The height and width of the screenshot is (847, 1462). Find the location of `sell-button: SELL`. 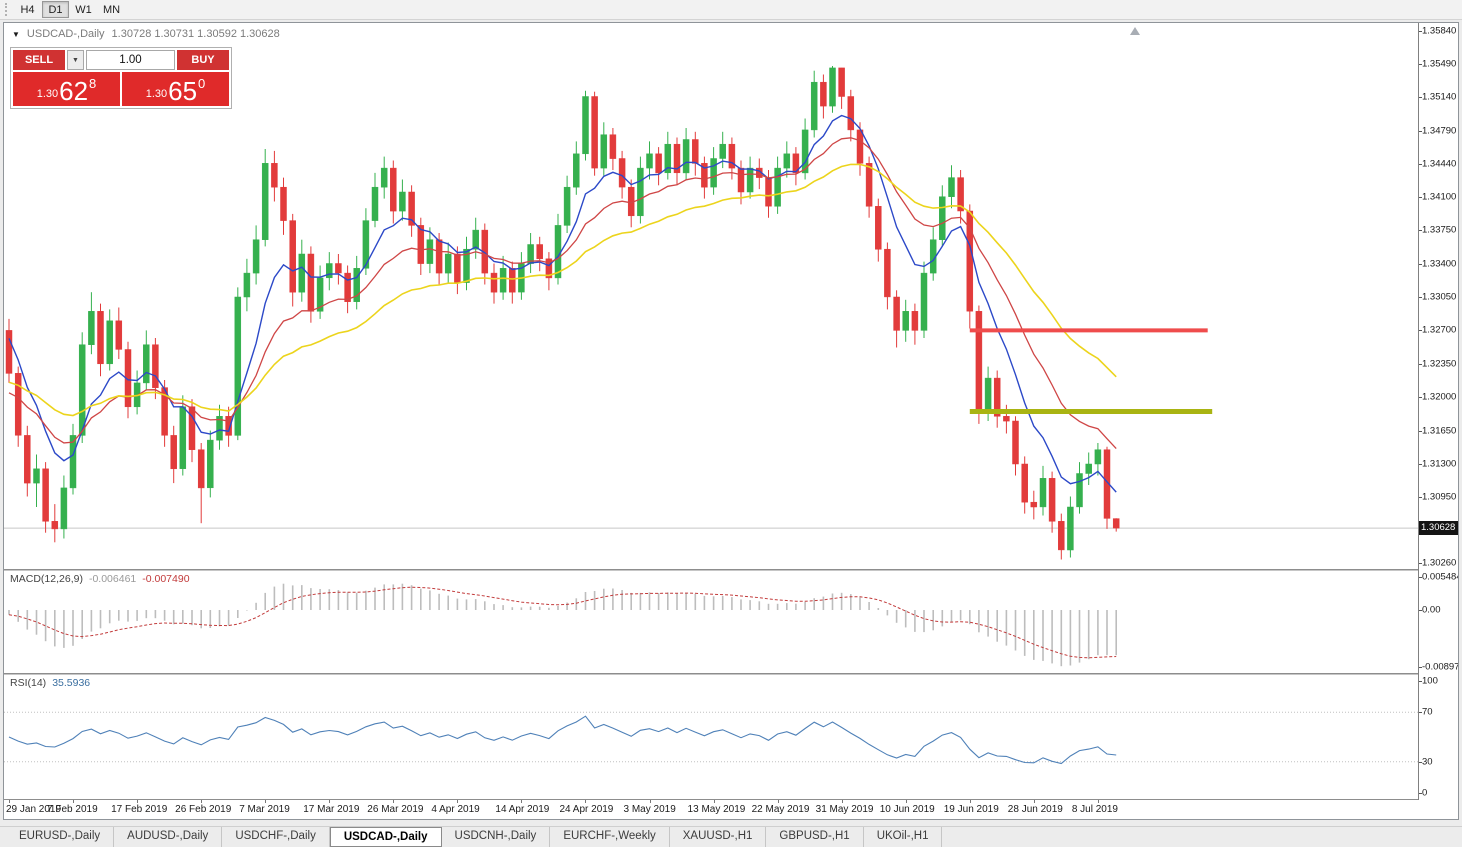

sell-button: SELL is located at coordinates (39, 60).